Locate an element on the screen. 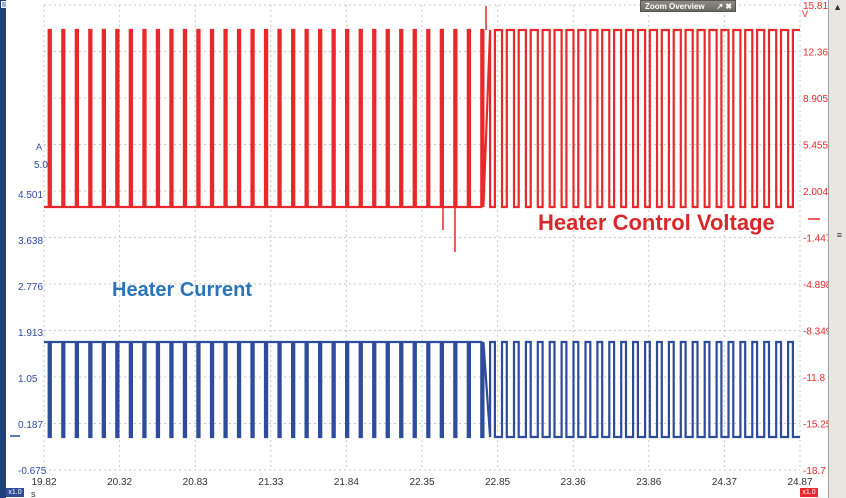  right-tick-label: 15.81 is located at coordinates (815, 6).